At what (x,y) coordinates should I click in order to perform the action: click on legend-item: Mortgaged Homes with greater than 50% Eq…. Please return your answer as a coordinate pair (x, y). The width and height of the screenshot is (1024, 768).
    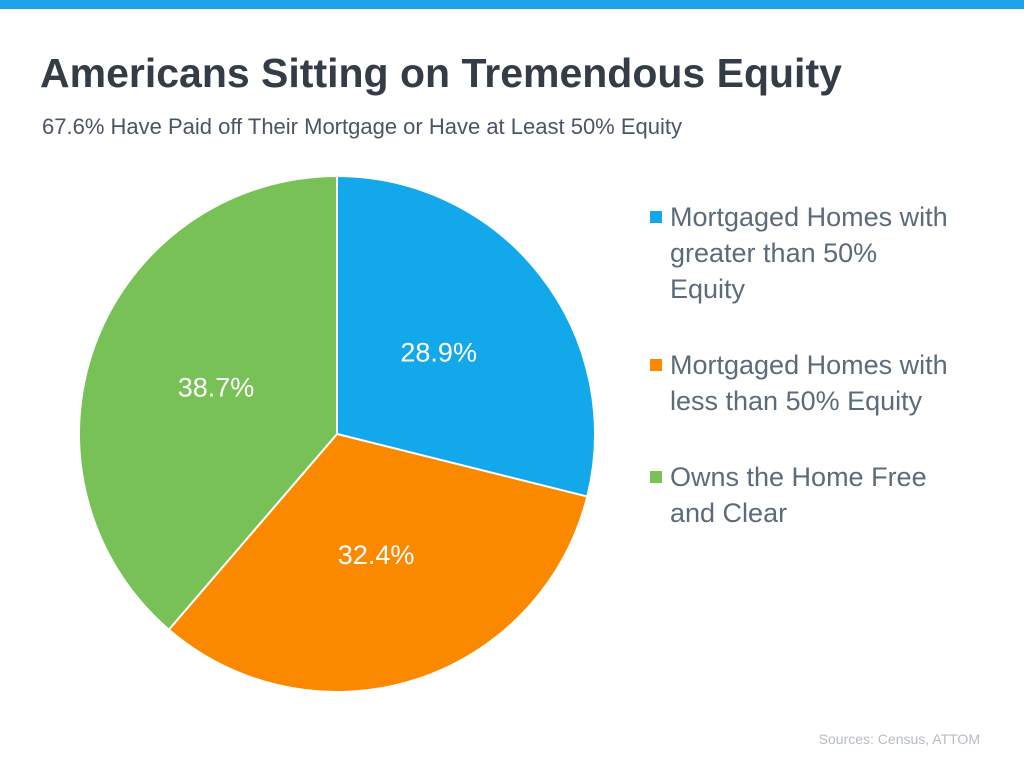
    Looking at the image, I should click on (798, 253).